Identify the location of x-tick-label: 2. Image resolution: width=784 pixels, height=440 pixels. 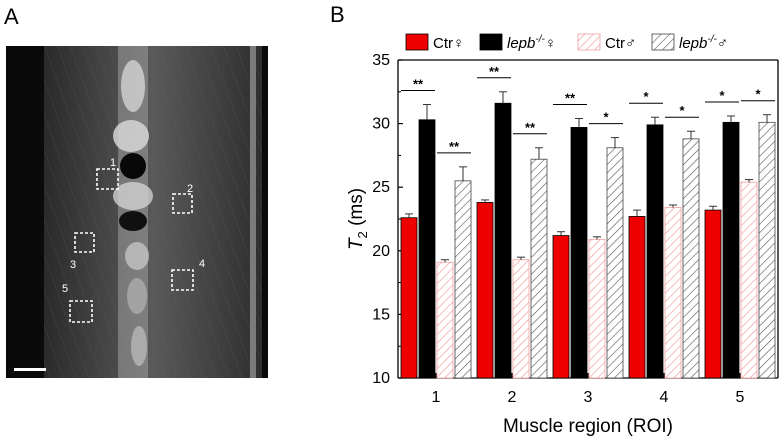
(512, 397).